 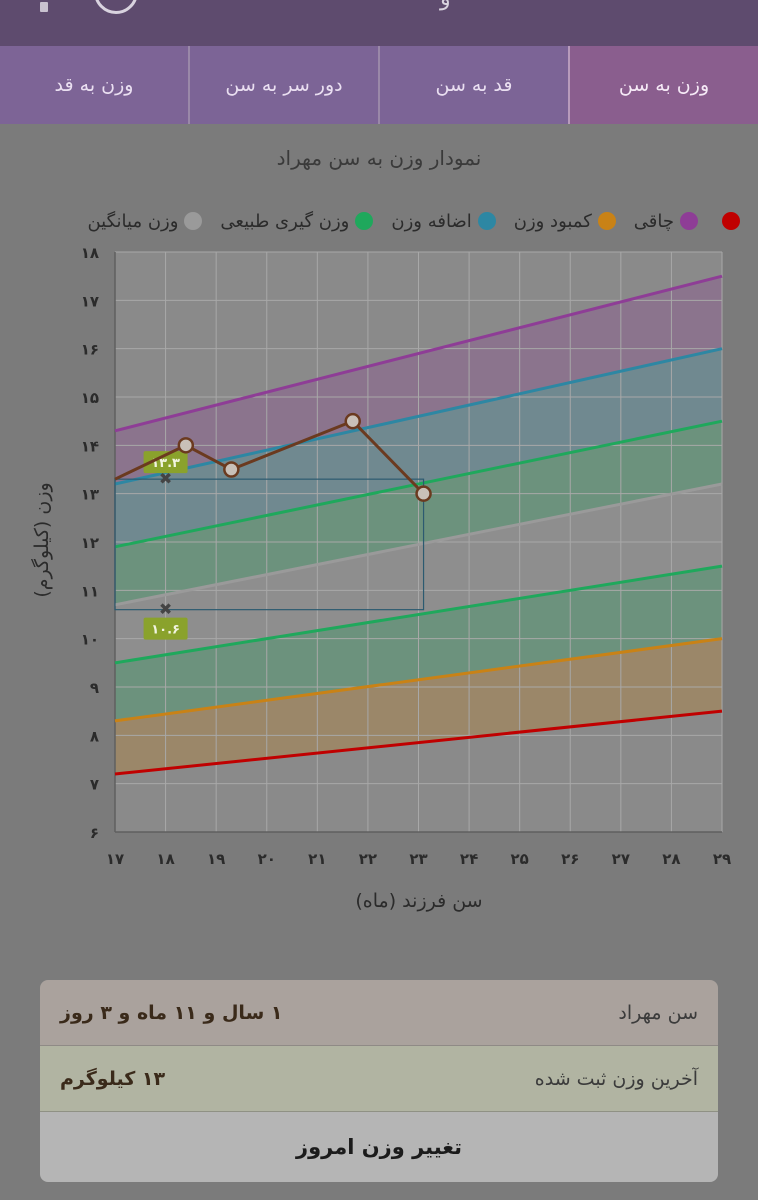 What do you see at coordinates (520, 859) in the screenshot?
I see `x-tick-label: ۲۵` at bounding box center [520, 859].